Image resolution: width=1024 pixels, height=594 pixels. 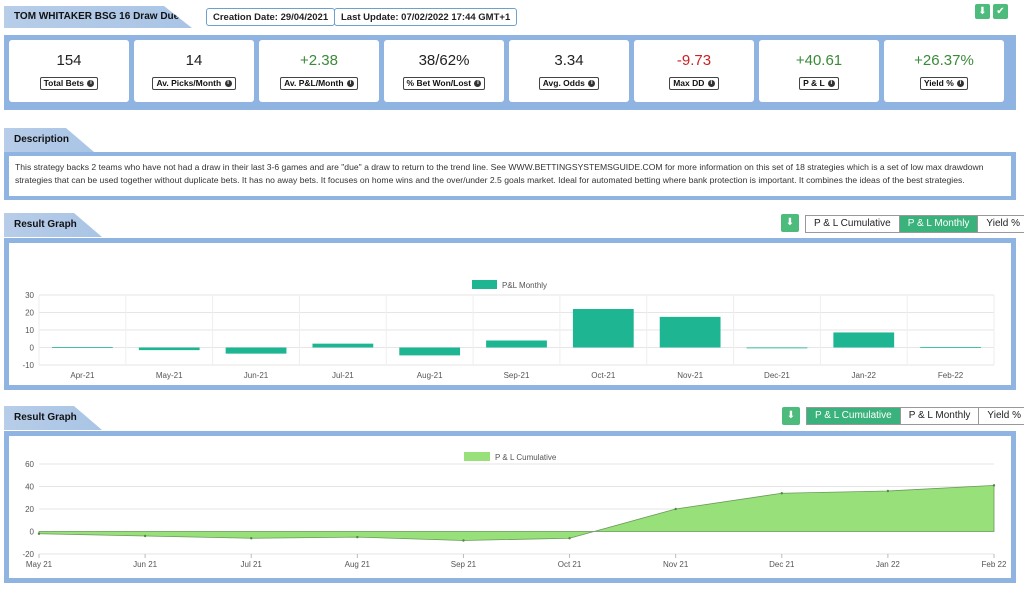 What do you see at coordinates (252, 564) in the screenshot?
I see `x-tick-label: Jul 21` at bounding box center [252, 564].